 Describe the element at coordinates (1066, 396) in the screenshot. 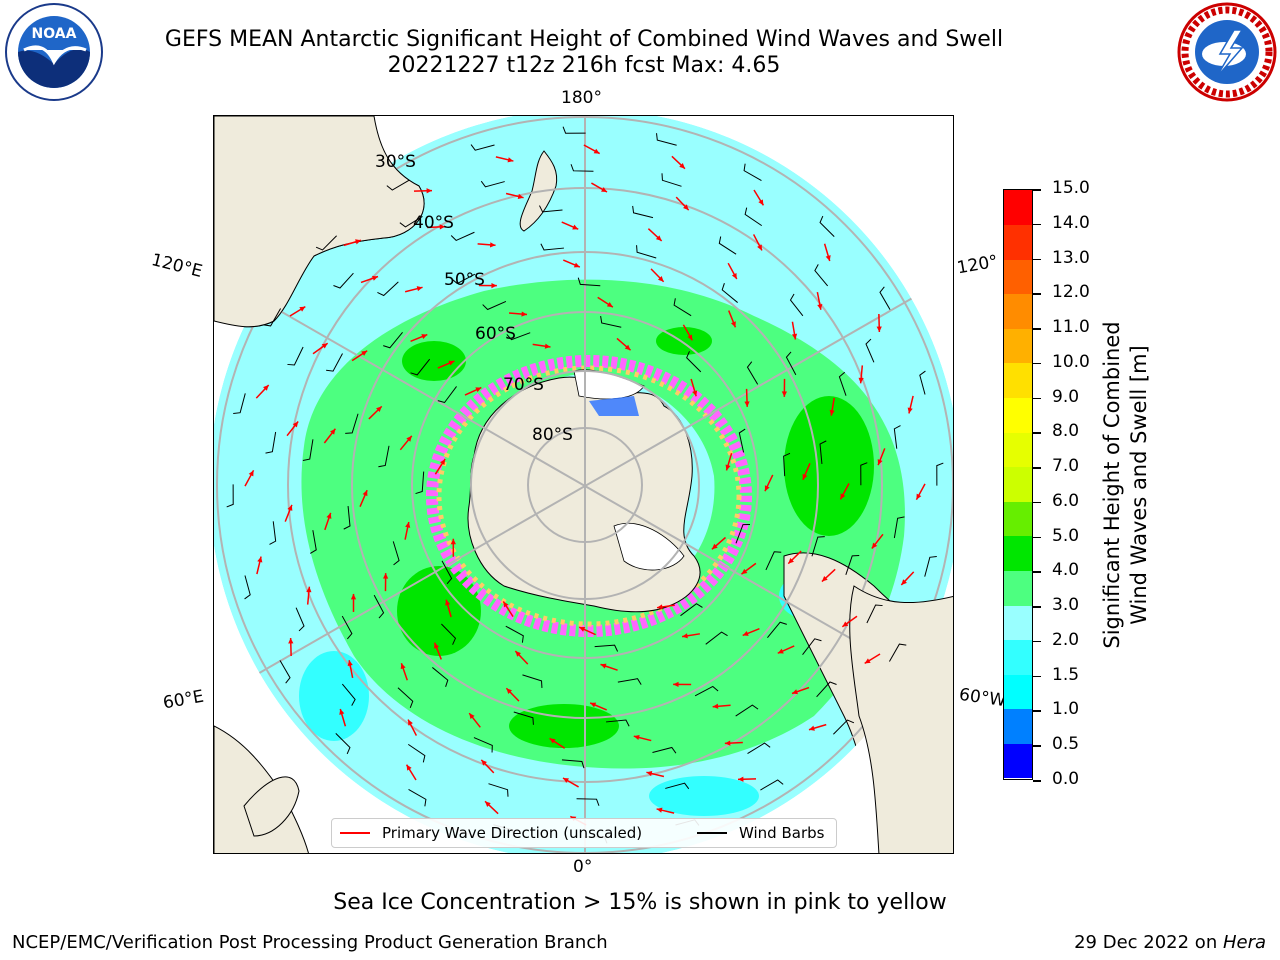

I see `colorbar-tick-label: 9.0` at that location.